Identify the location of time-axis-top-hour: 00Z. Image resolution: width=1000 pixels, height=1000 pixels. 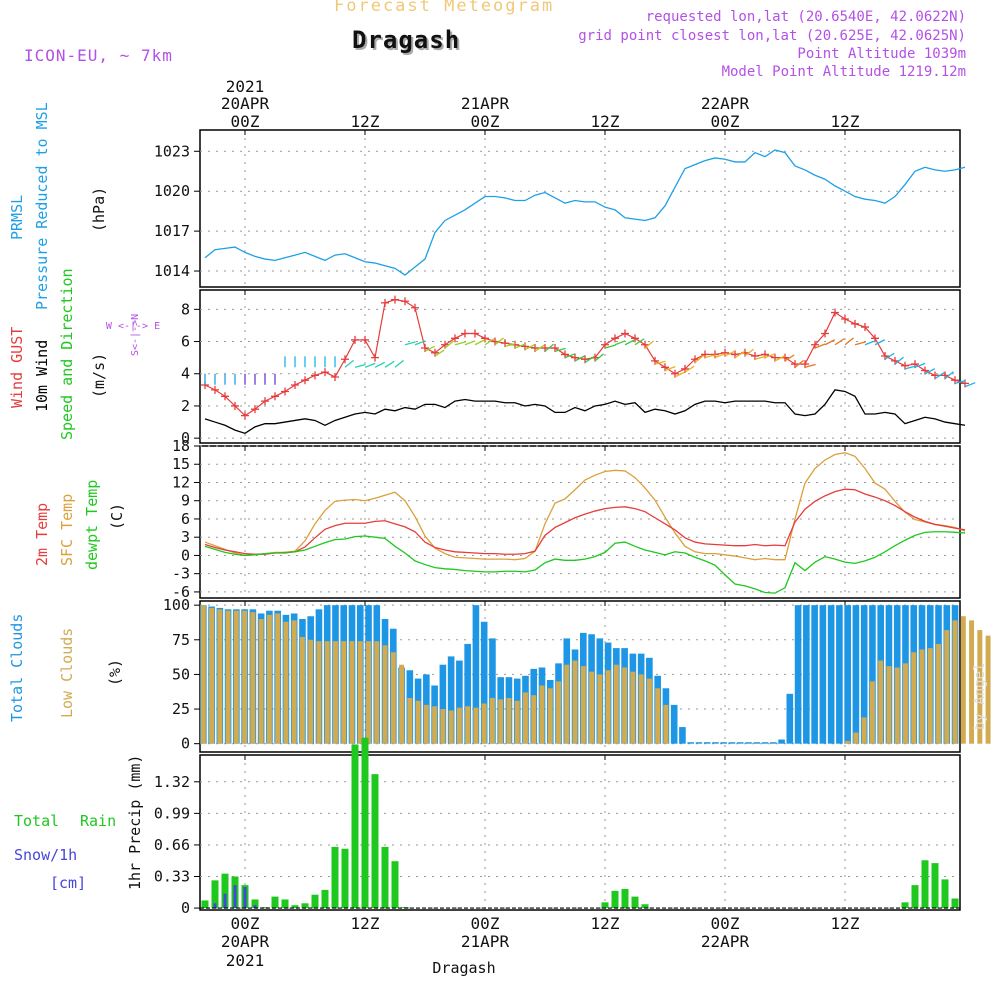
(245, 121).